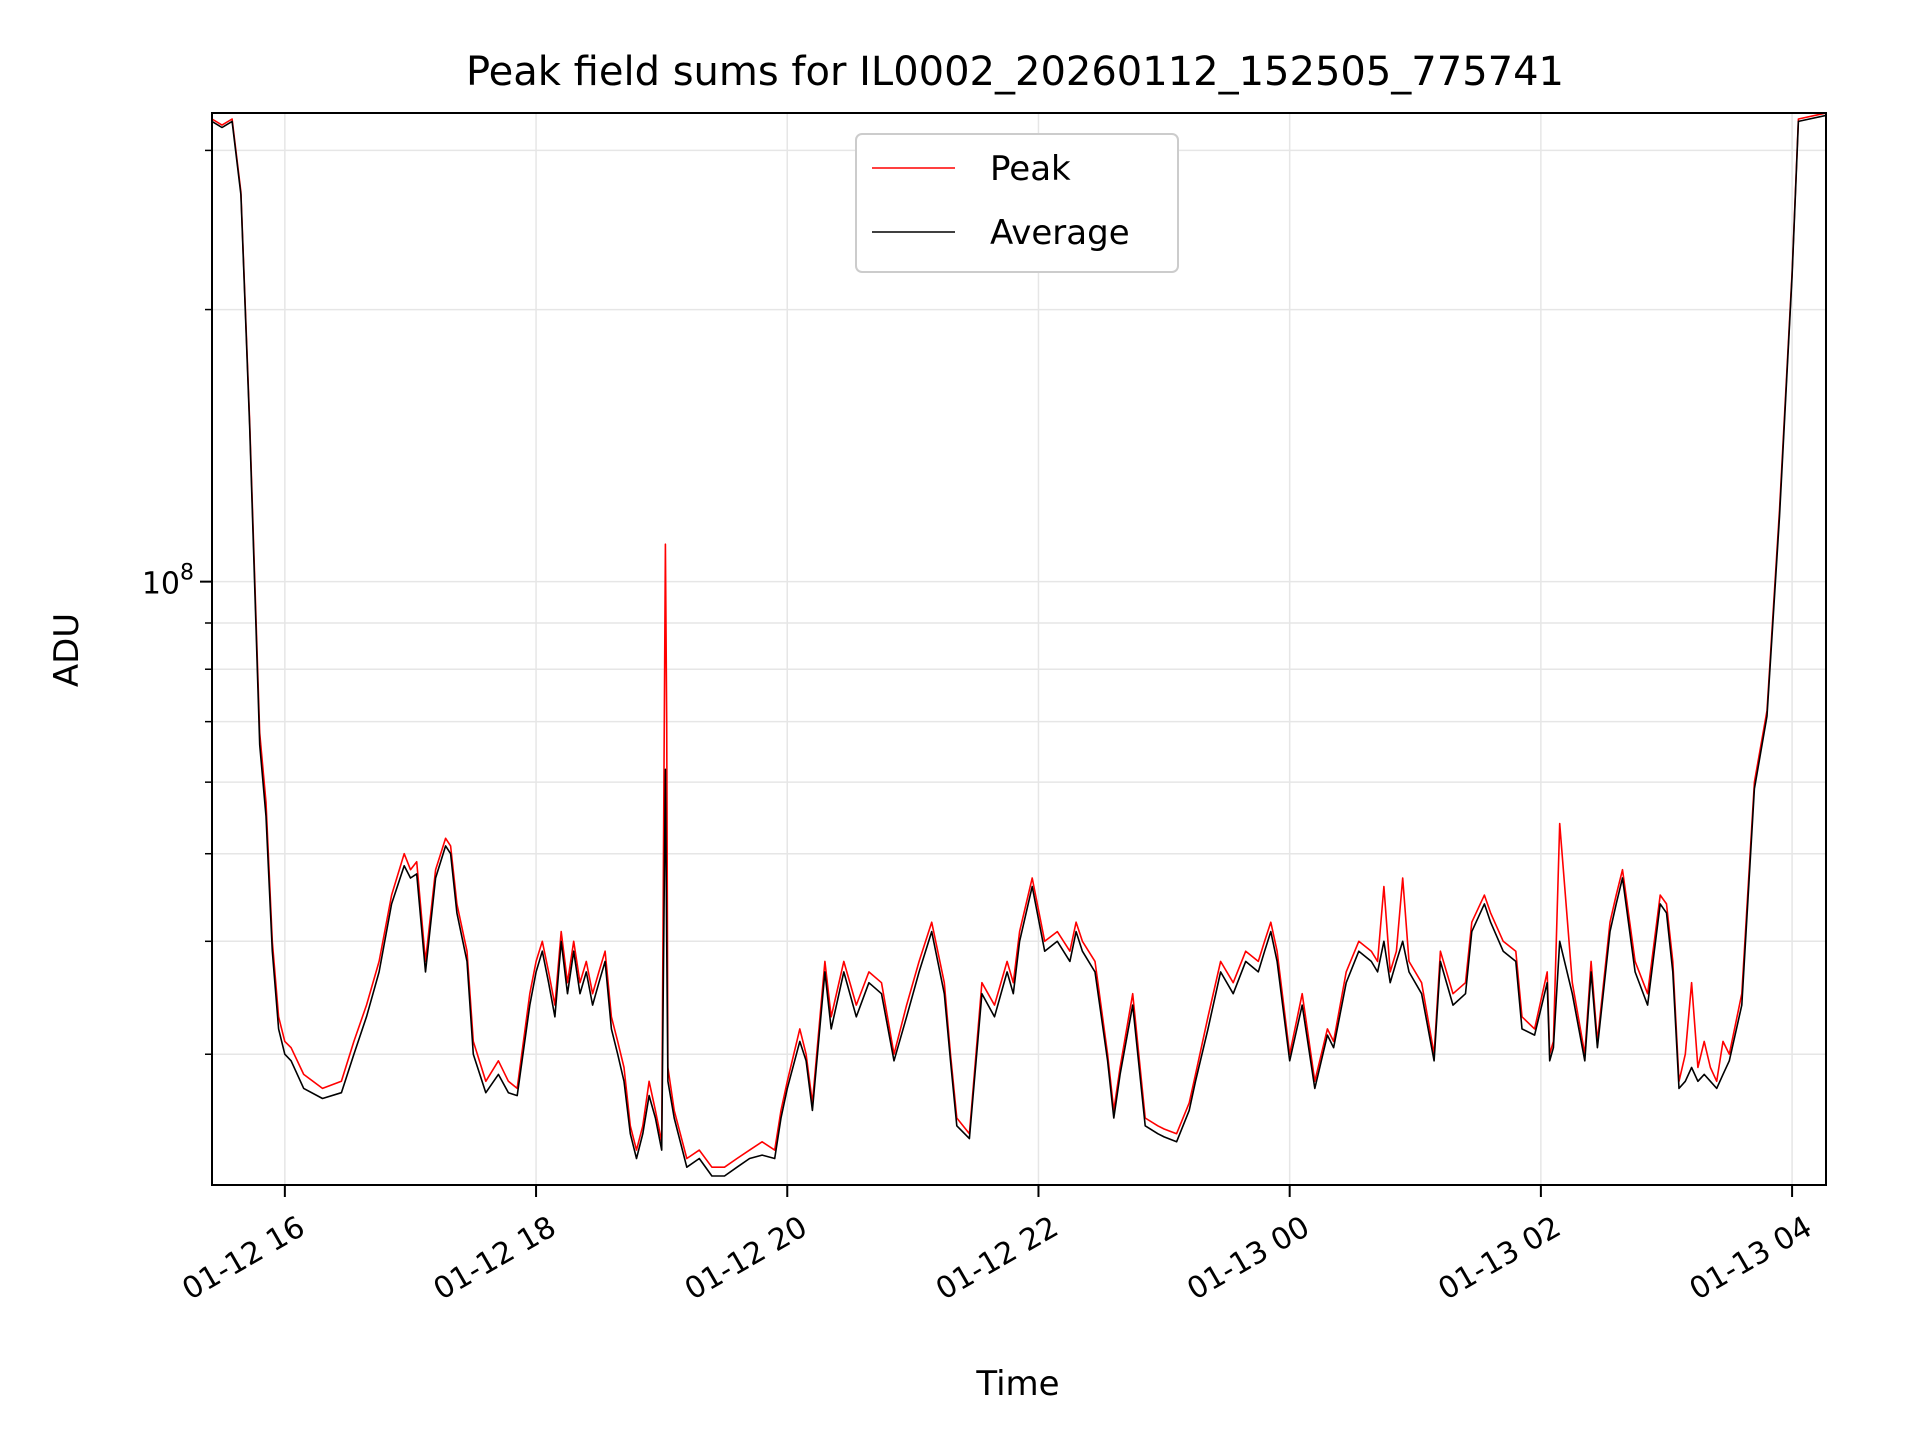 The height and width of the screenshot is (1440, 1920). What do you see at coordinates (1017, 203) in the screenshot?
I see `legend: Peak Average` at bounding box center [1017, 203].